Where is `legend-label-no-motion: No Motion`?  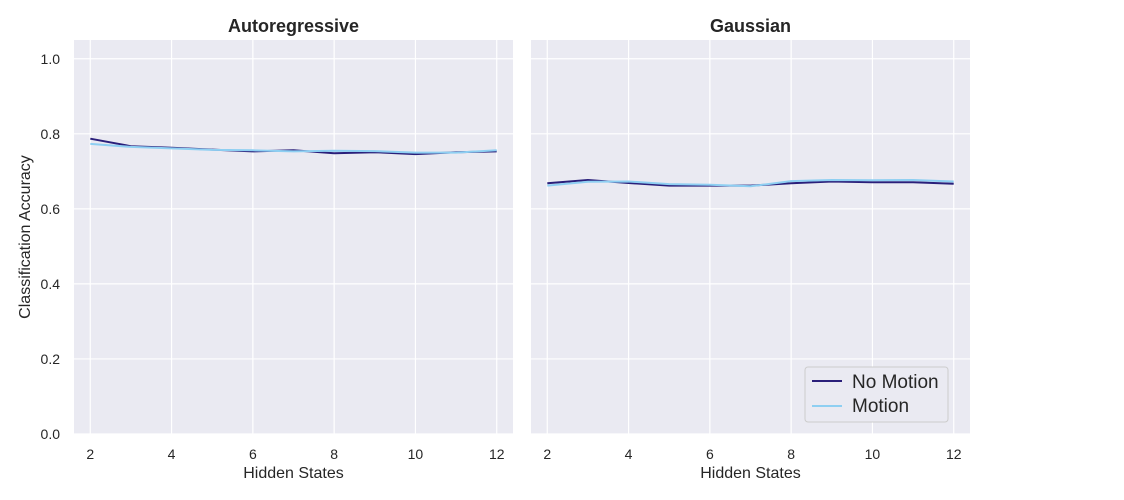 legend-label-no-motion: No Motion is located at coordinates (895, 382).